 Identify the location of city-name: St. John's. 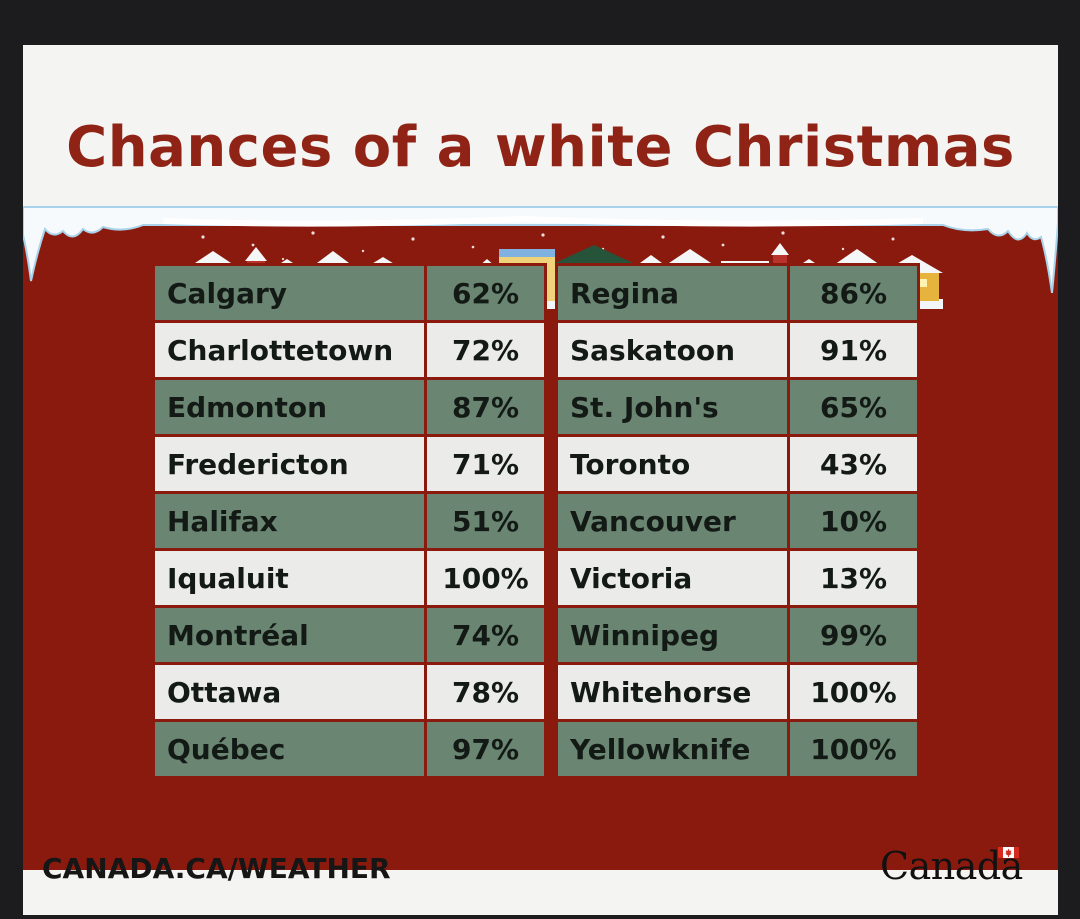
(672, 407).